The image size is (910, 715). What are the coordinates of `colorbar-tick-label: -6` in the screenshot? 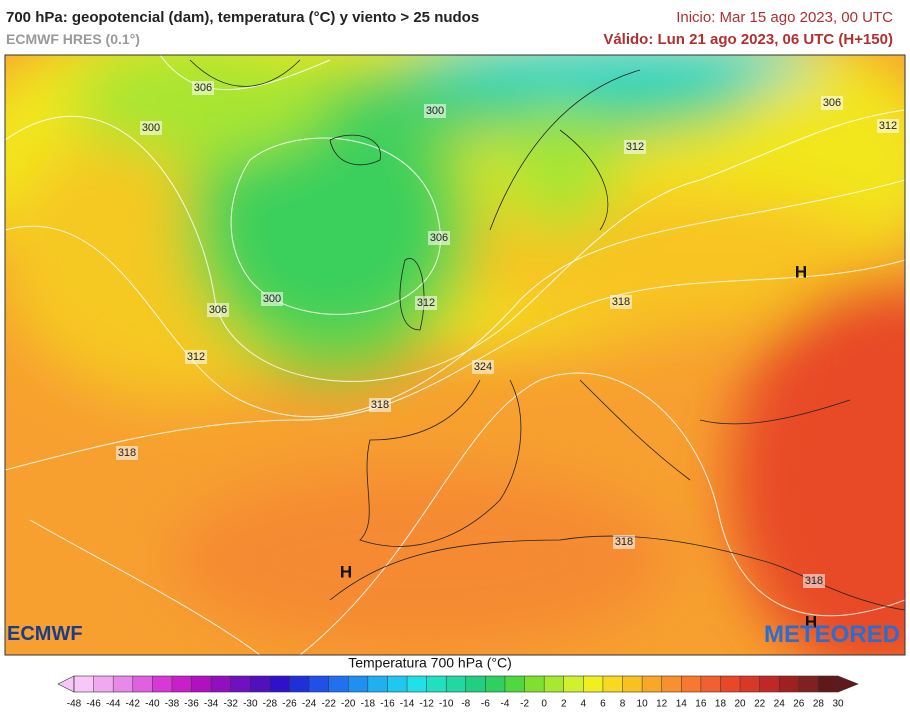 It's located at (485, 704).